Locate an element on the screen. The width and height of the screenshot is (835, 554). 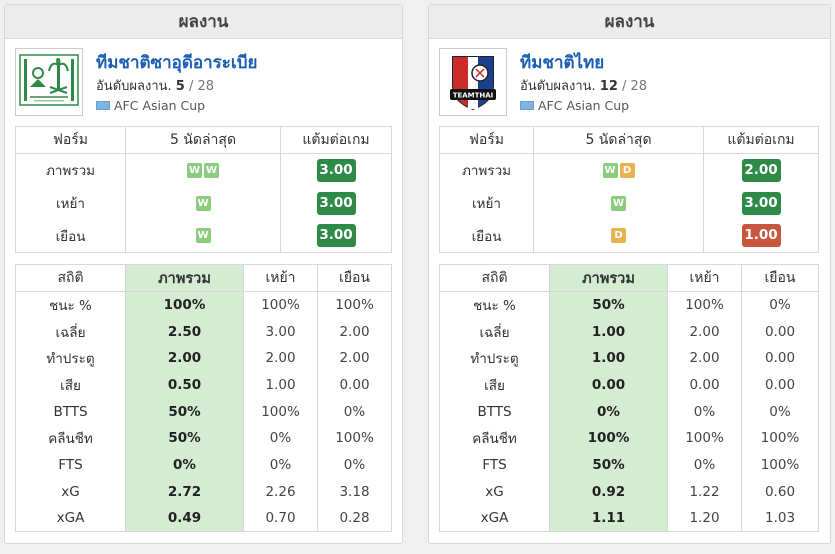
stat-home: 1.20 is located at coordinates (704, 519).